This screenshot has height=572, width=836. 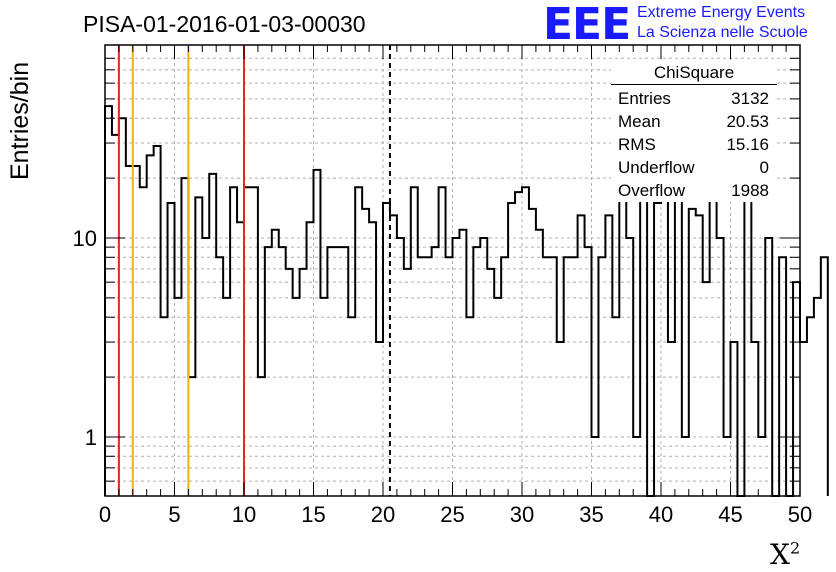 I want to click on x-axis-label-base: X, so click(x=780, y=554).